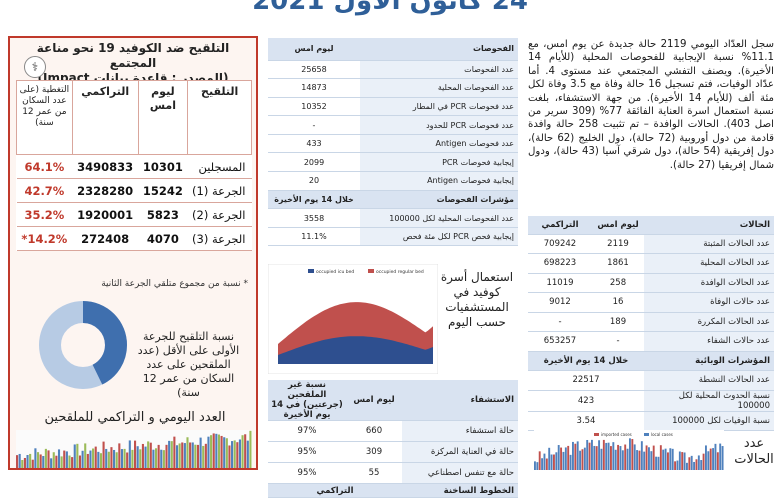 This screenshot has height=498, width=780. I want to click on row-label: عدد فحوصات PCR في المطار, so click(439, 107).